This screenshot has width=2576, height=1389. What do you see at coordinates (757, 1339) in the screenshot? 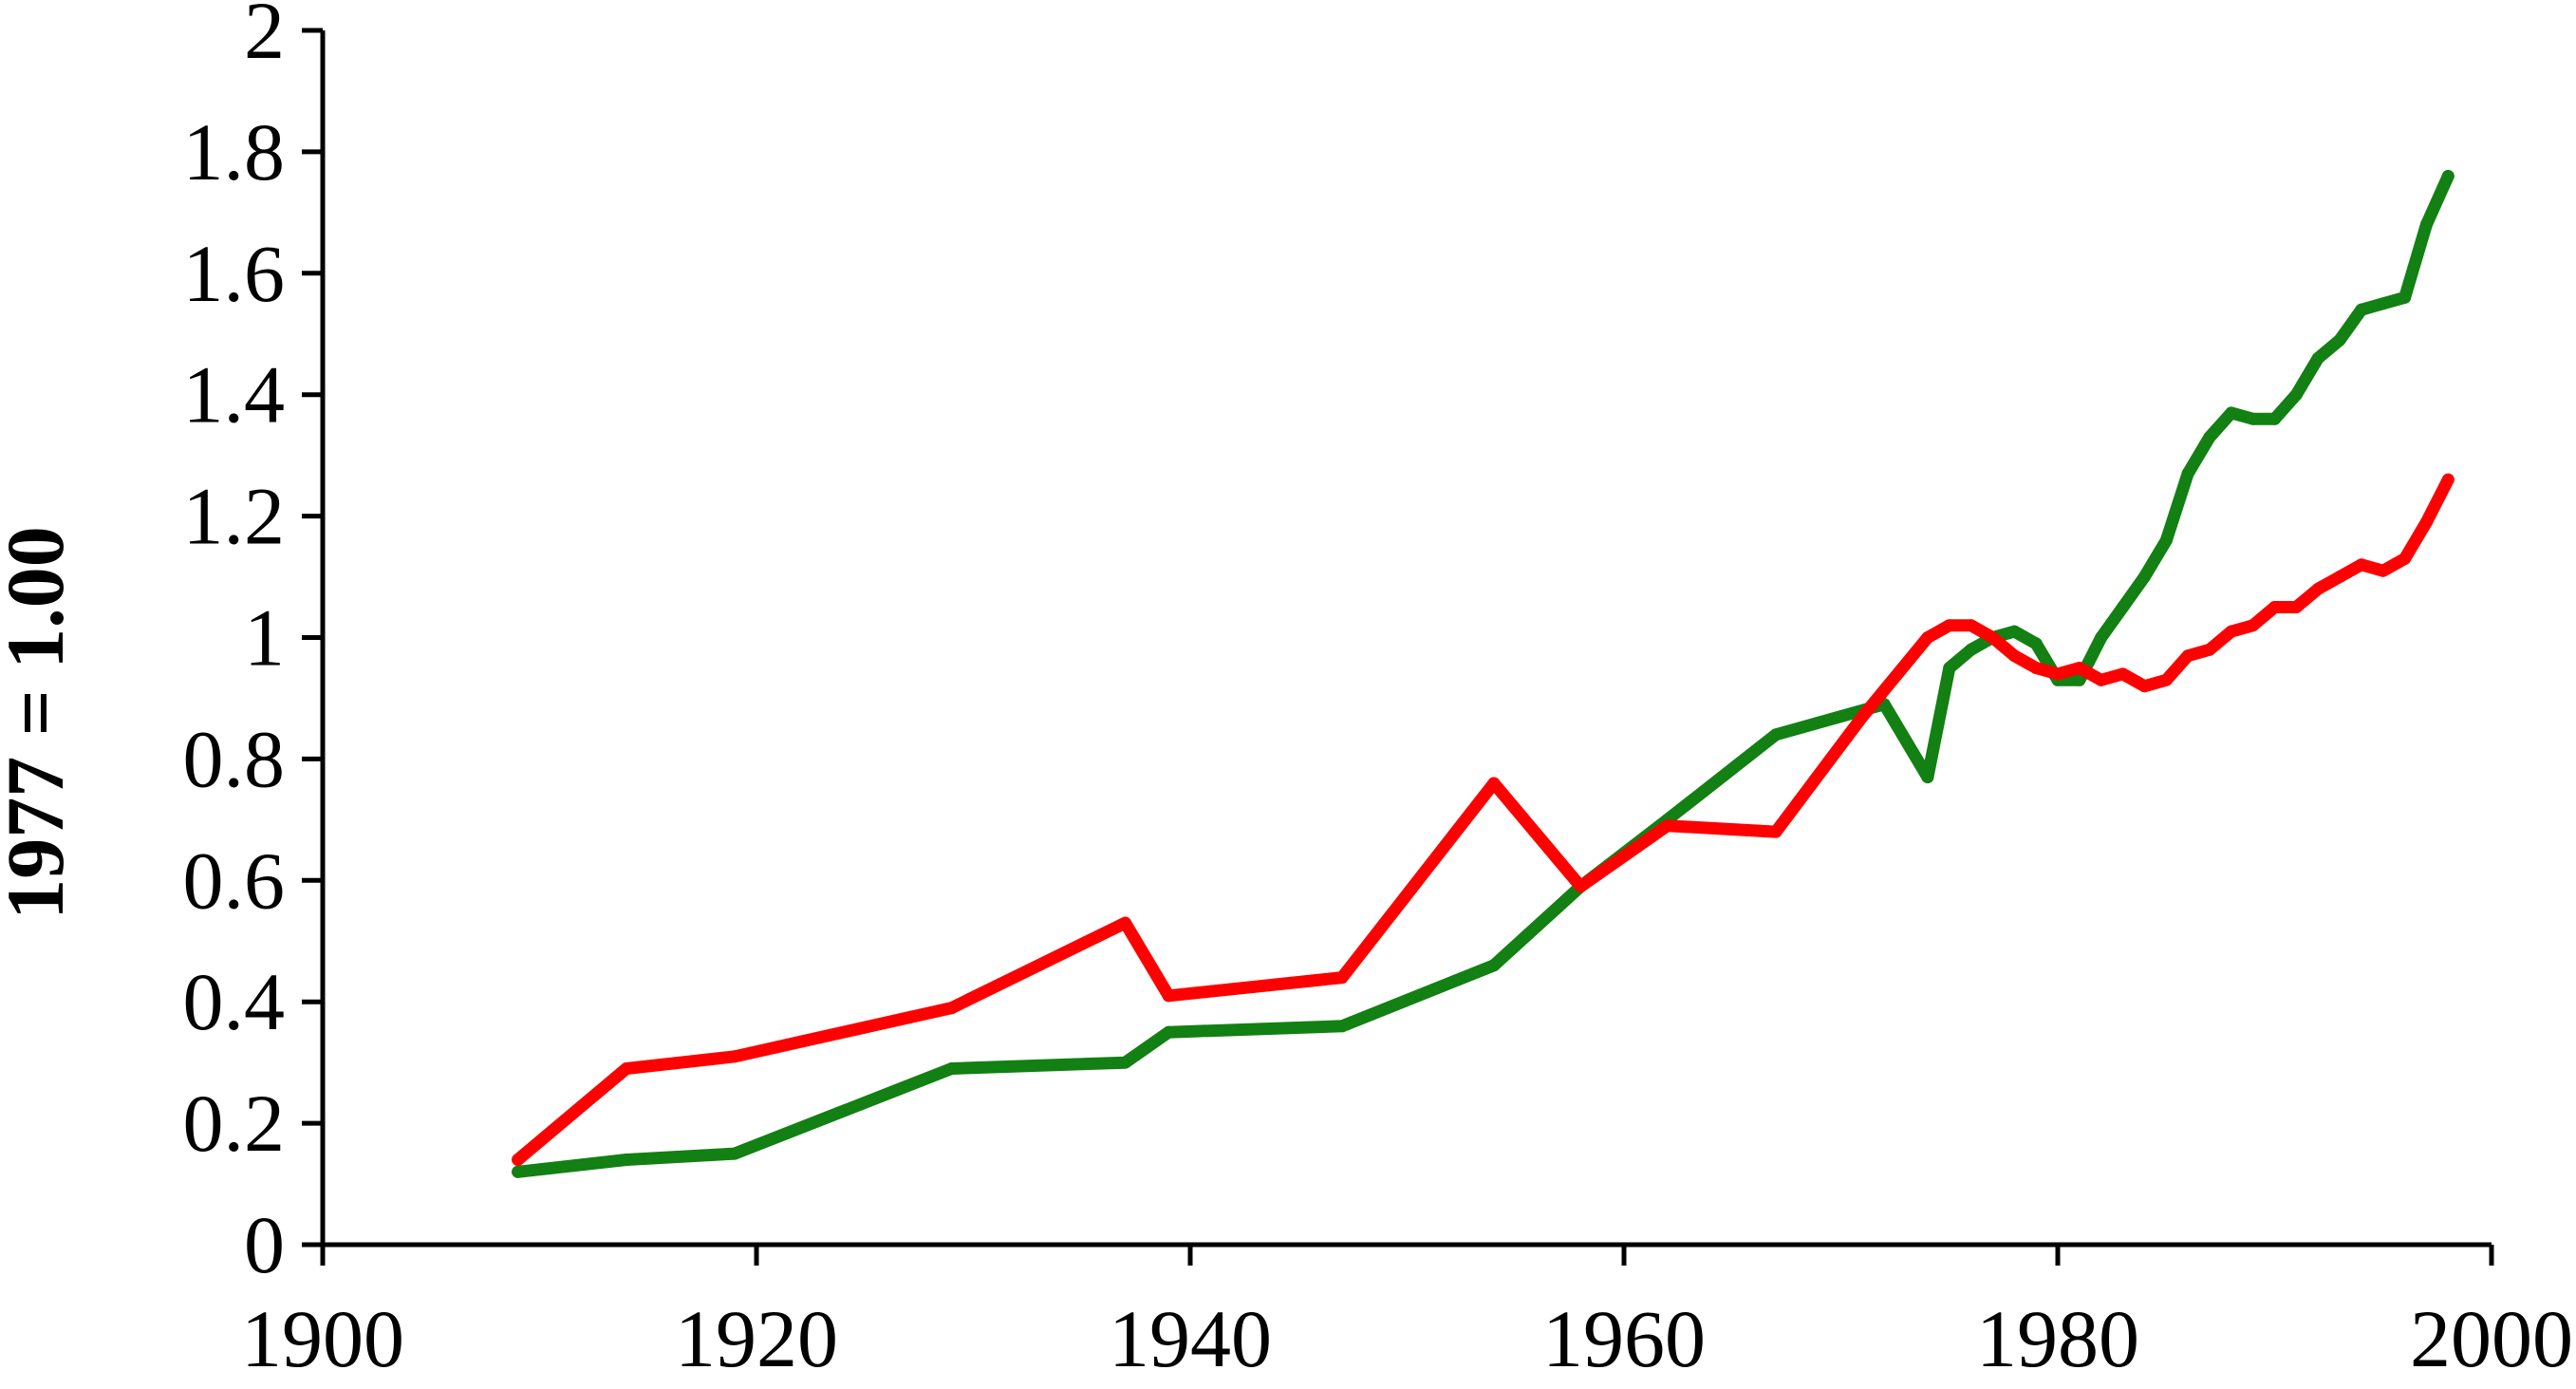
I see `x-tick-label: 1920` at bounding box center [757, 1339].